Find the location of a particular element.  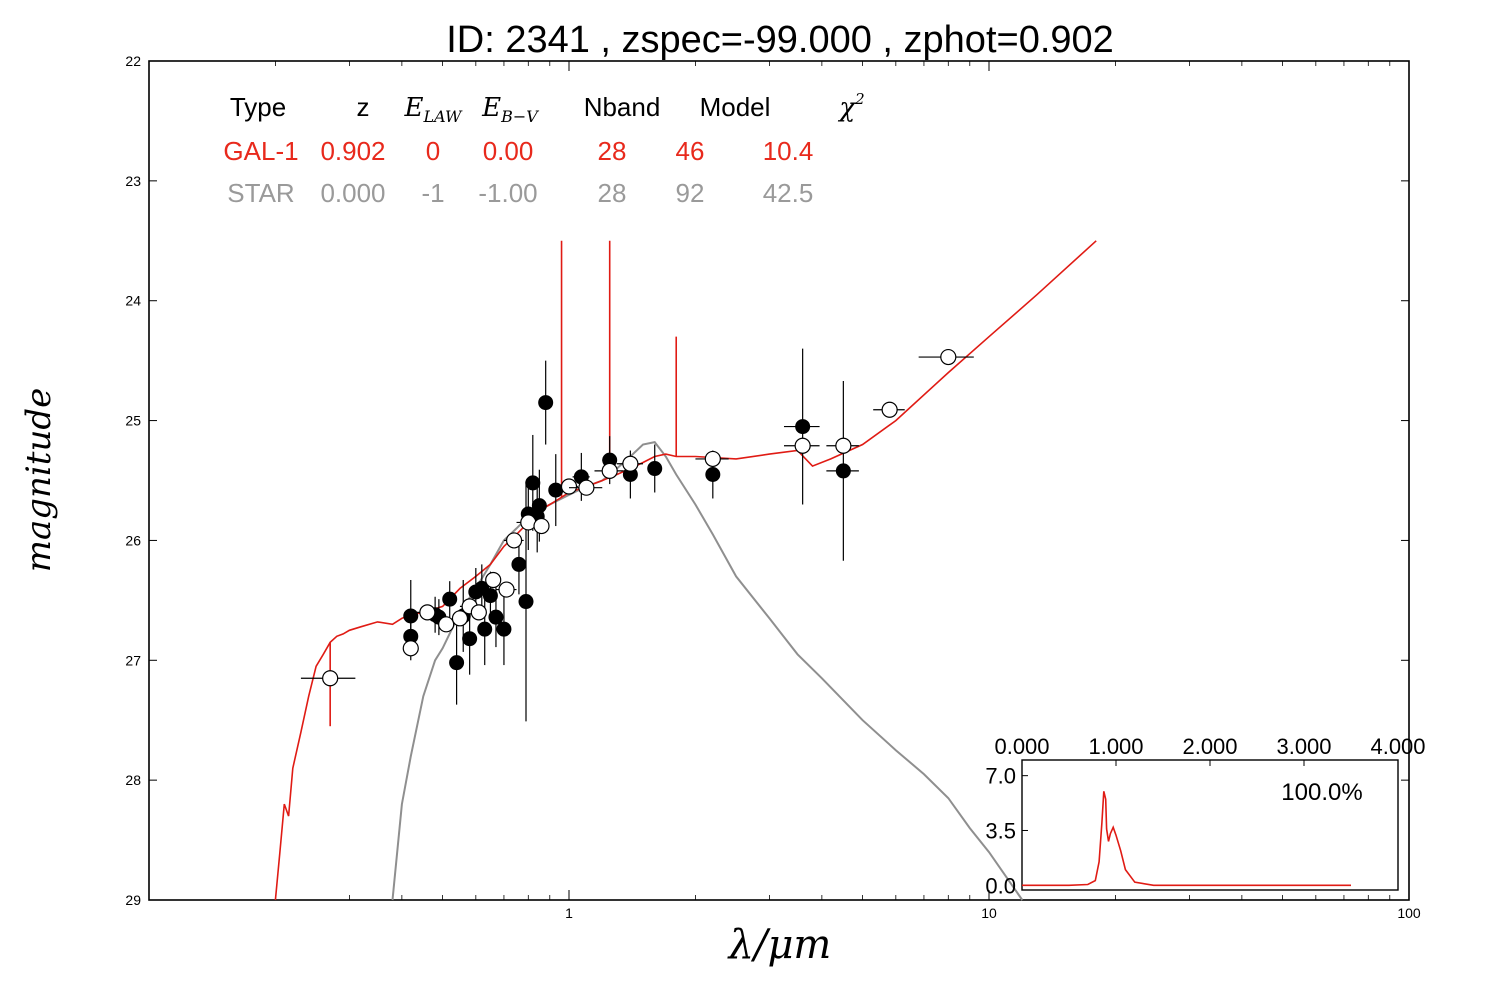

table-header-cell: z is located at coordinates (363, 107).